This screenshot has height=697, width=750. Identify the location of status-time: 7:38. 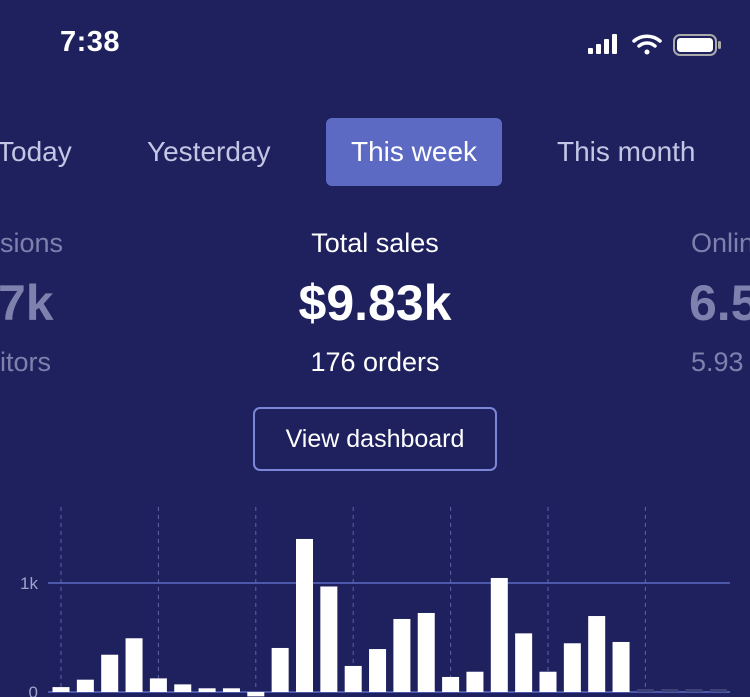
(90, 42).